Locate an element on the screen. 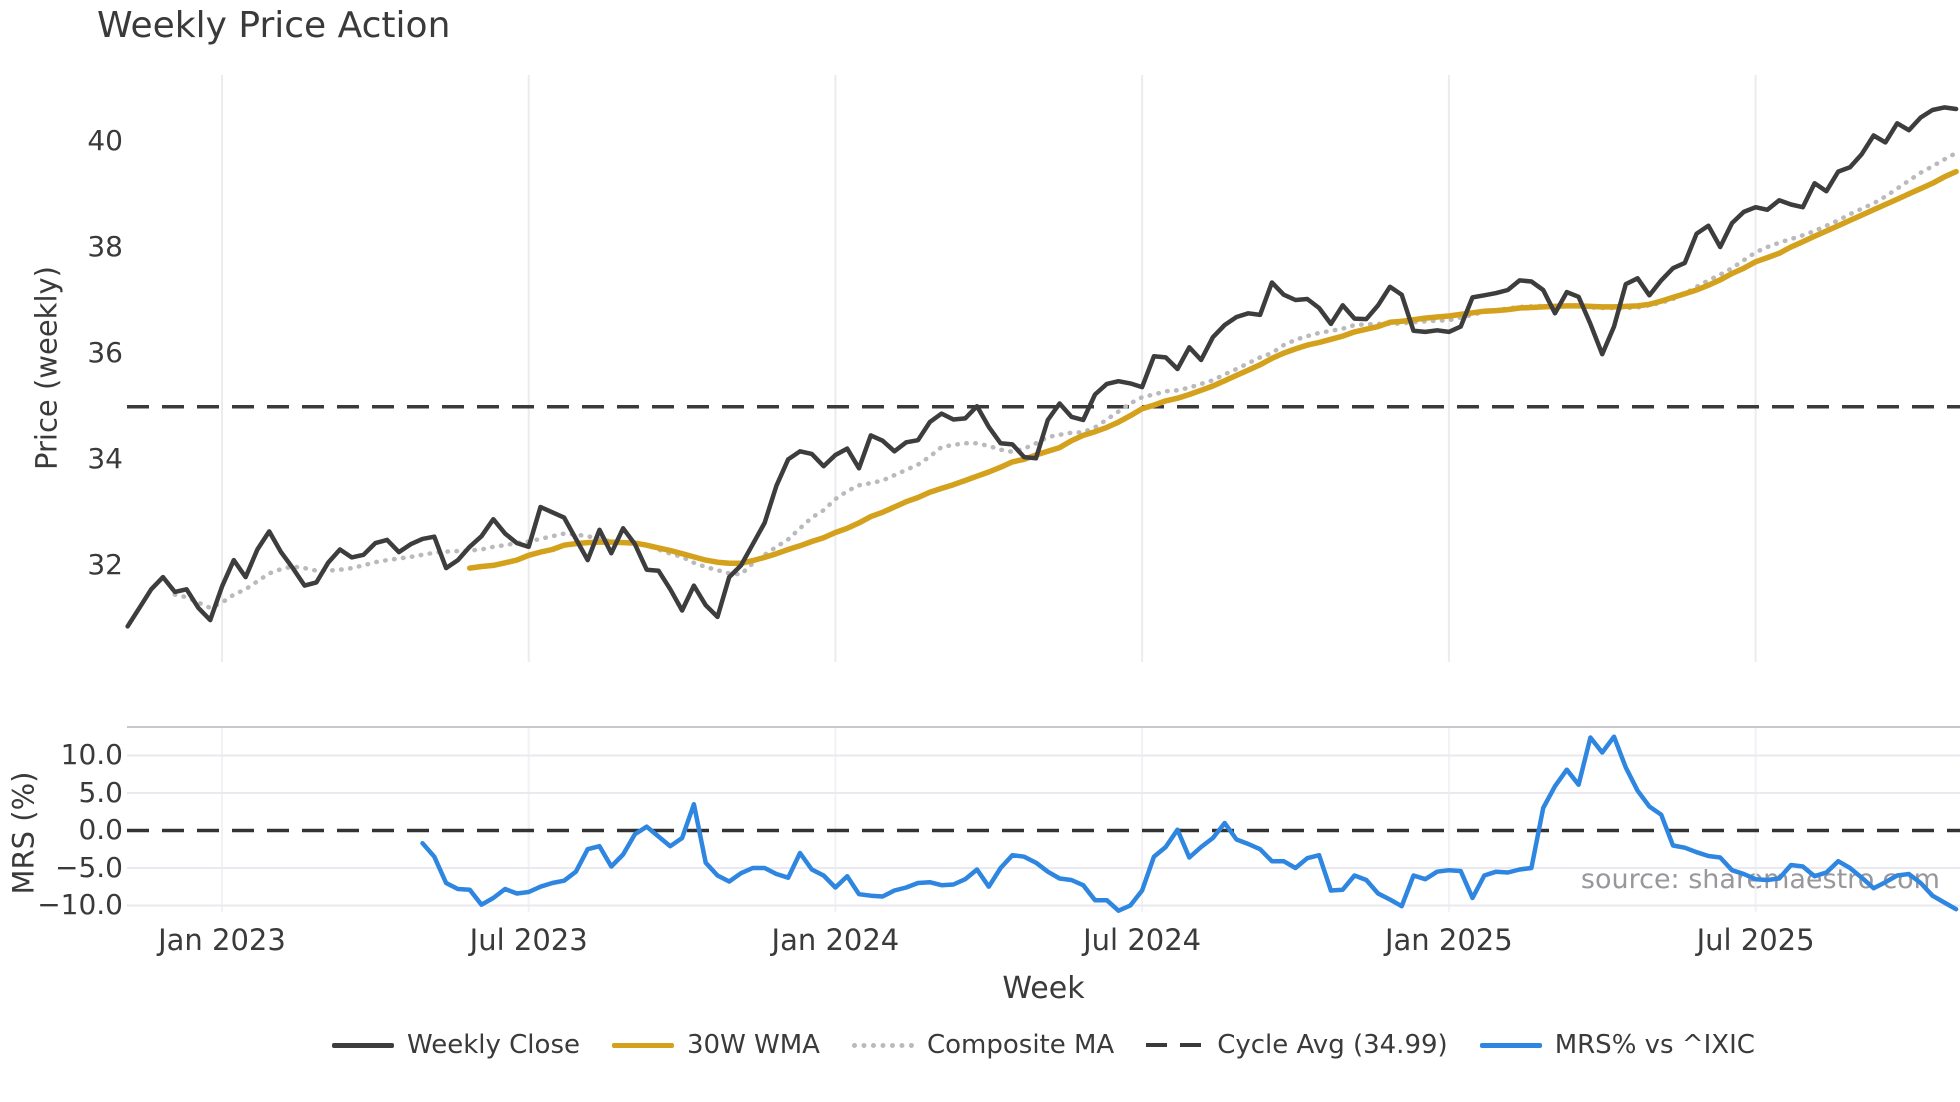 Image resolution: width=1960 pixels, height=1102 pixels. legend-swatch-dashed is located at coordinates (1175, 1045).